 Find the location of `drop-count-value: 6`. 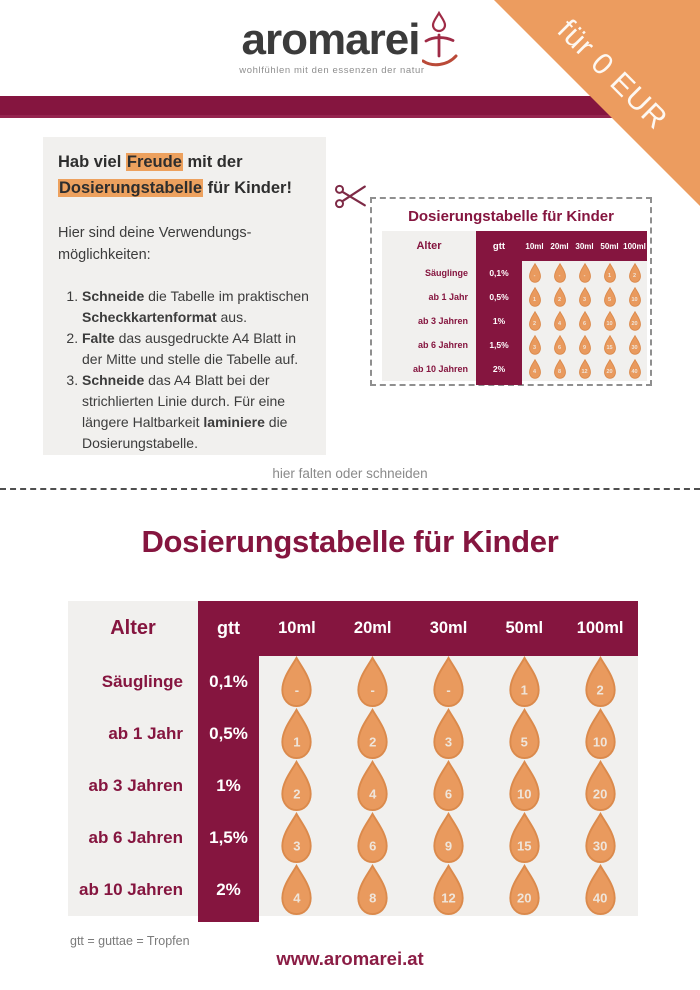

drop-count-value: 6 is located at coordinates (373, 846).